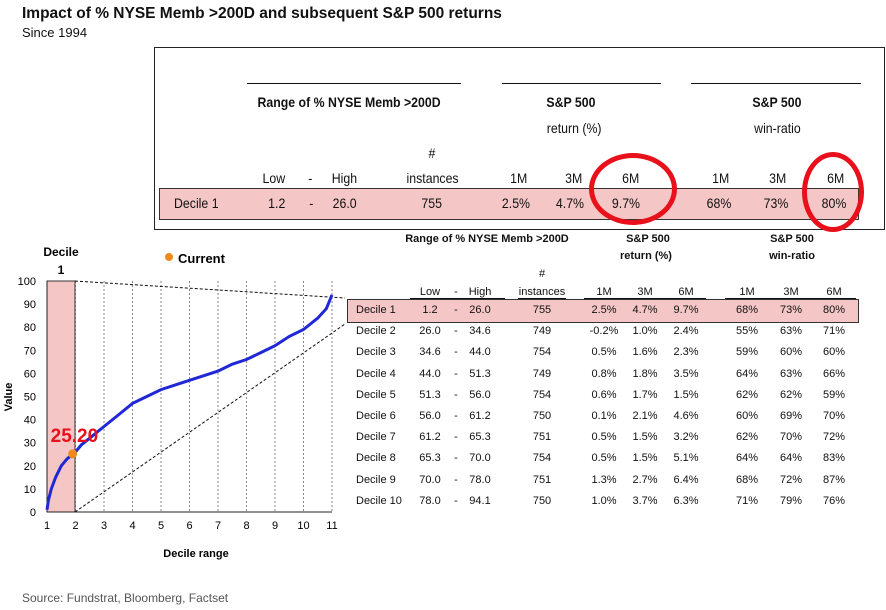 The image size is (886, 610). What do you see at coordinates (376, 352) in the screenshot?
I see `table-cell-label: Decile 3` at bounding box center [376, 352].